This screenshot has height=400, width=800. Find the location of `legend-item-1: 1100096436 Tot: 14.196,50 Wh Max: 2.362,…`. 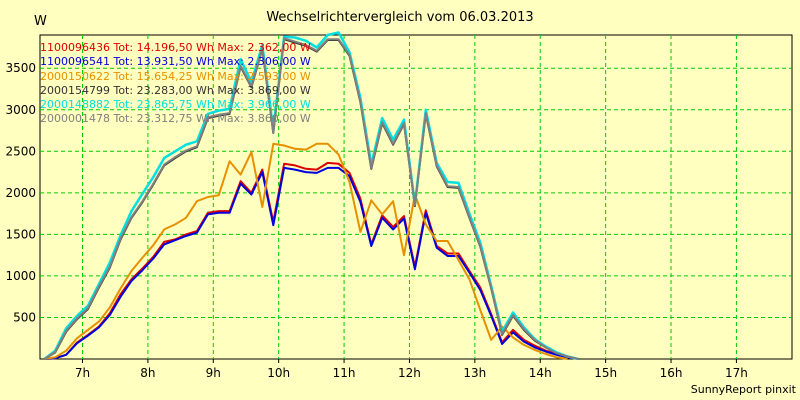

legend-item-1: 1100096436 Tot: 14.196,50 Wh Max: 2.362,… is located at coordinates (175, 47).